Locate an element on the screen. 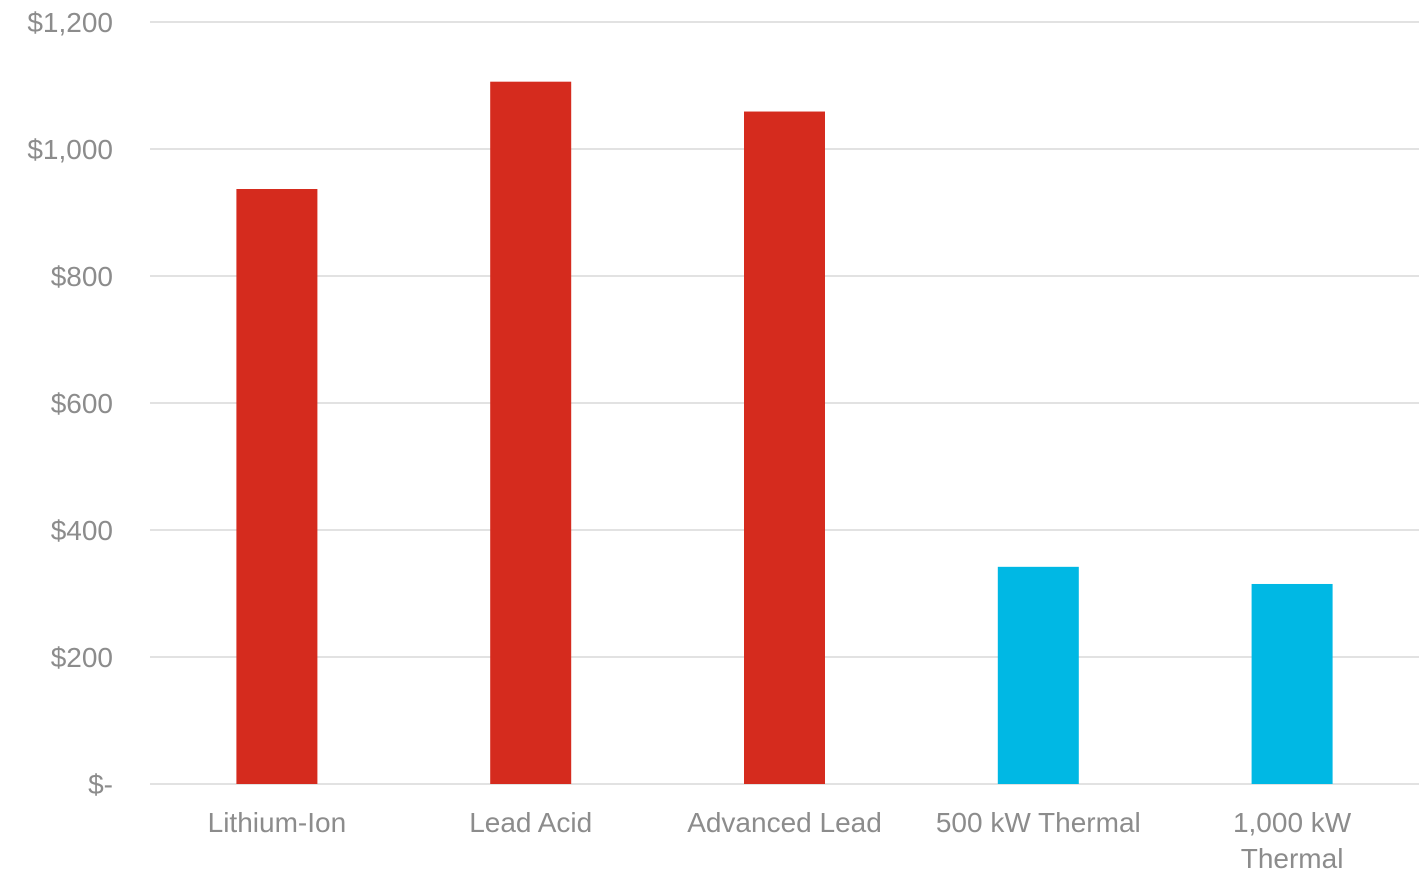 Image resolution: width=1419 pixels, height=874 pixels. y-tick-label: $800 is located at coordinates (82, 276).